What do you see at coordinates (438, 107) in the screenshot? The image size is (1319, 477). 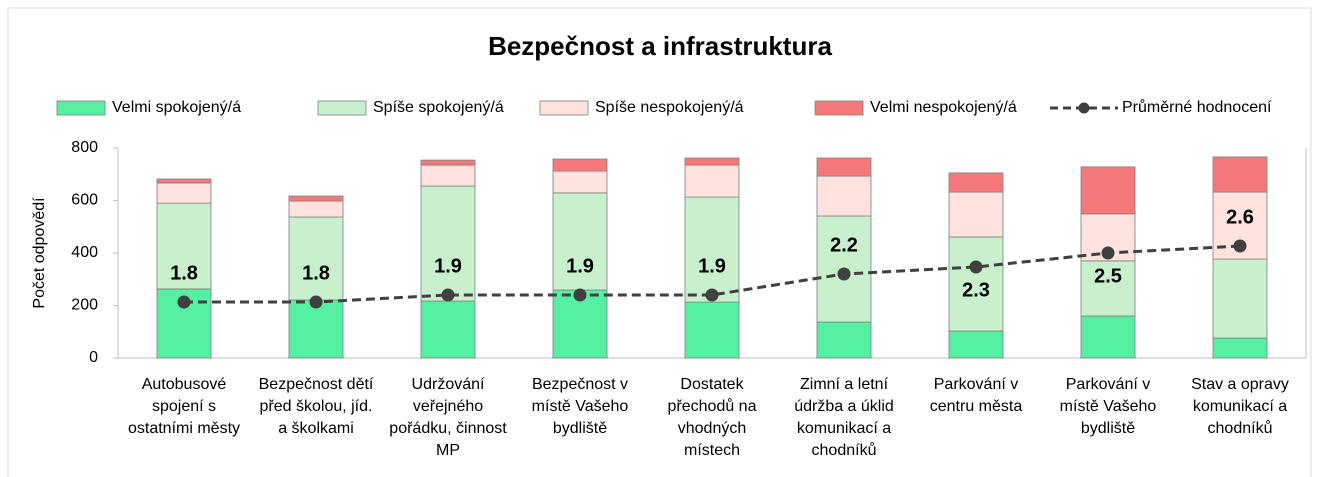 I see `legend-label: Spíše spokojený/á` at bounding box center [438, 107].